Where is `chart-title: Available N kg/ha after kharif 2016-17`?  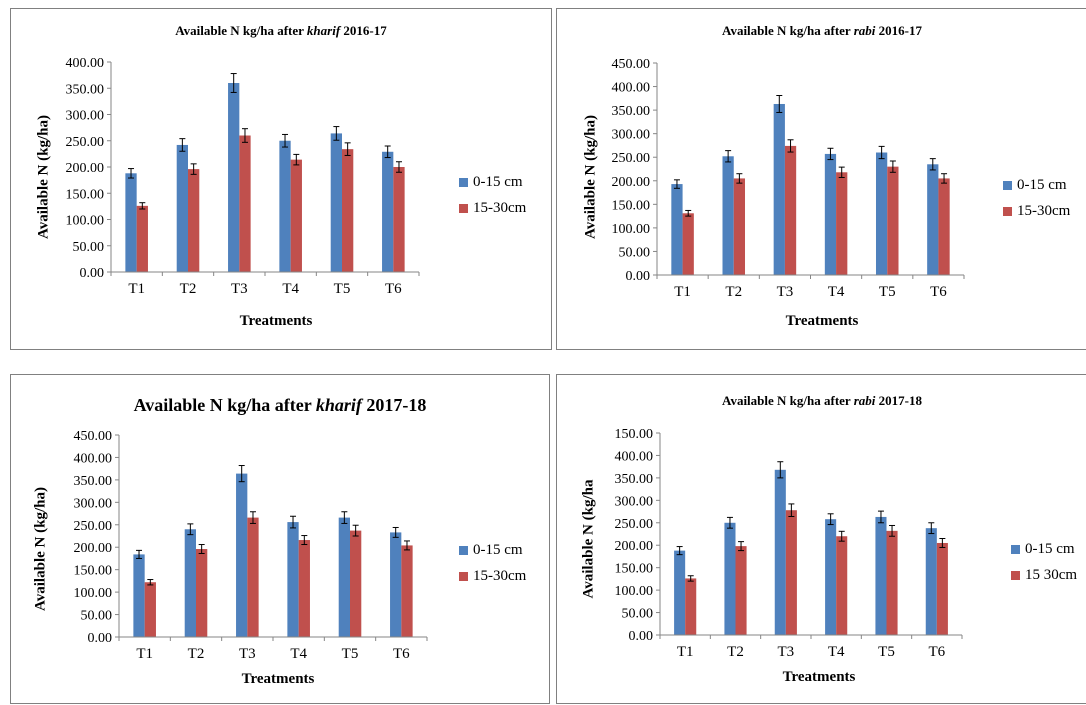
chart-title: Available N kg/ha after kharif 2016-17 is located at coordinates (281, 30).